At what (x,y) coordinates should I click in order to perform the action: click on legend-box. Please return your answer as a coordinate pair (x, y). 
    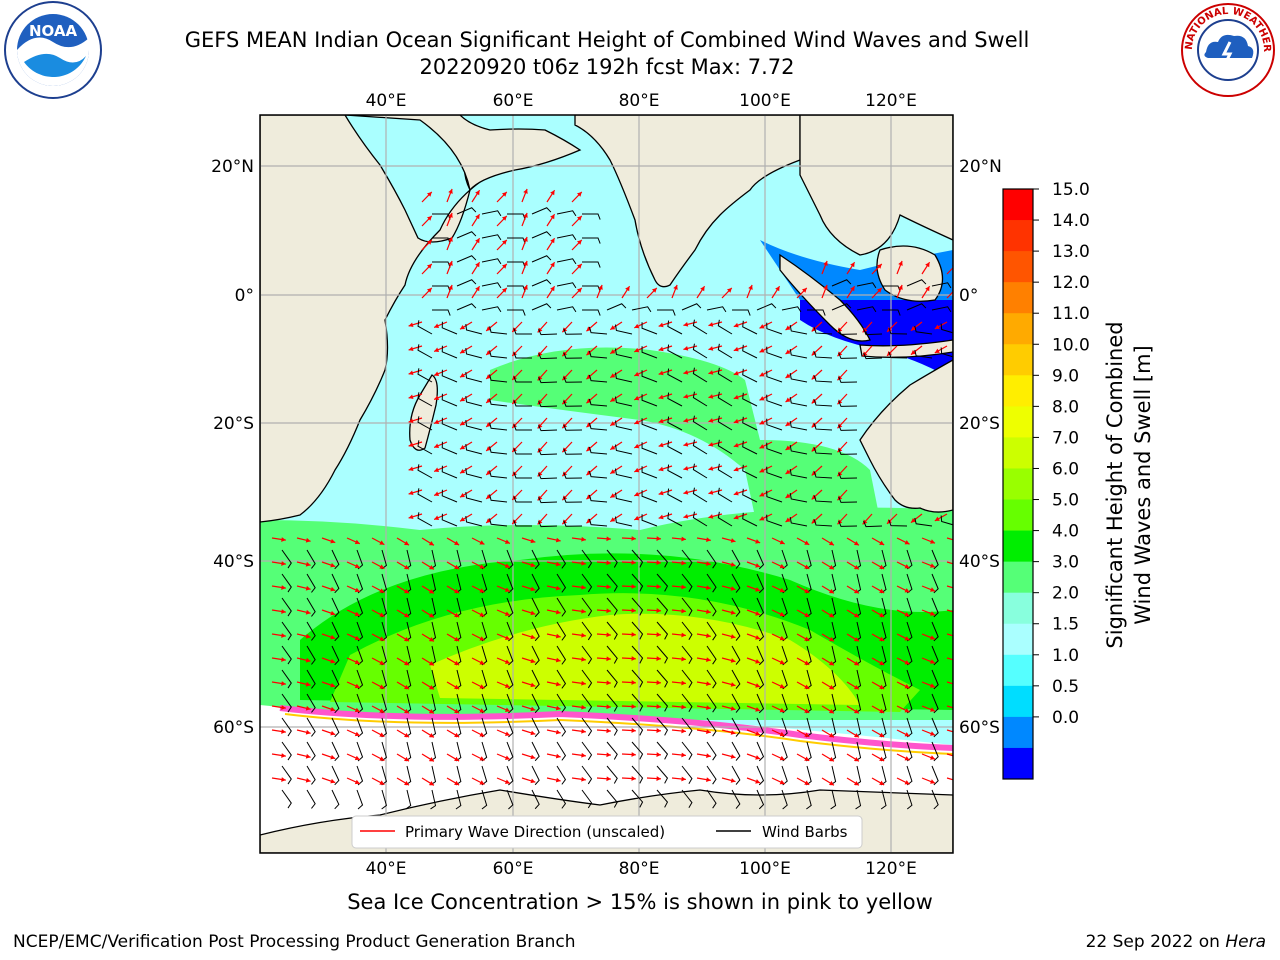
    Looking at the image, I should click on (607, 832).